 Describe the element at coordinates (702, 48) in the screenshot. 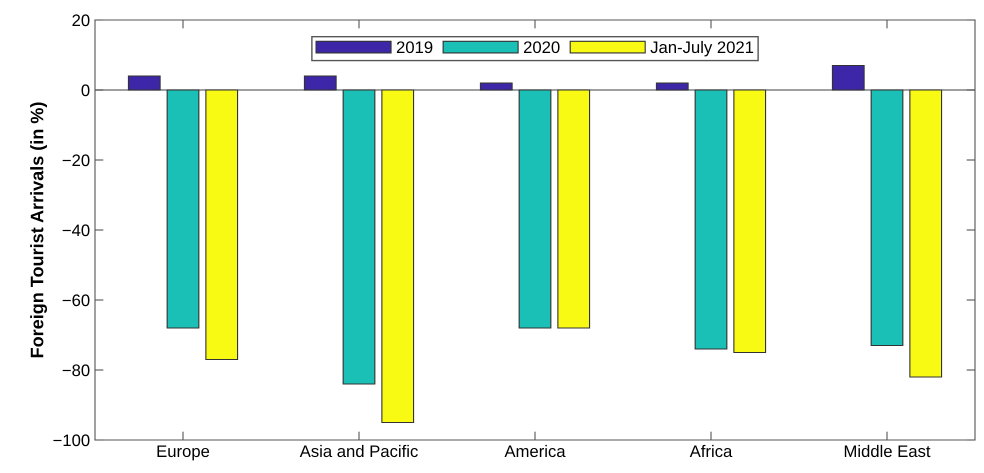

I see `legend-label: Jan-July 2021` at that location.